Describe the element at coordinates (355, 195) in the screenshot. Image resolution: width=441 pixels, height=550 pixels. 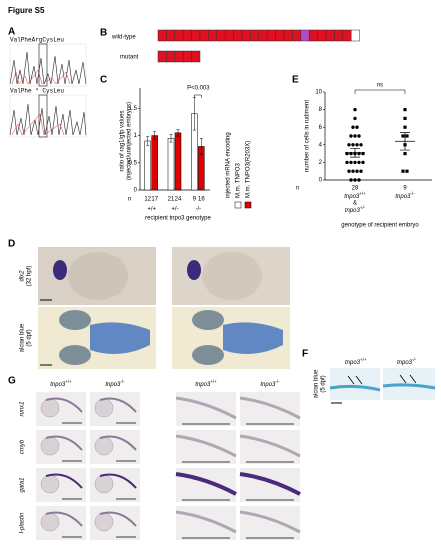
I see `x-tick-label: tnpo3+/+` at that location.